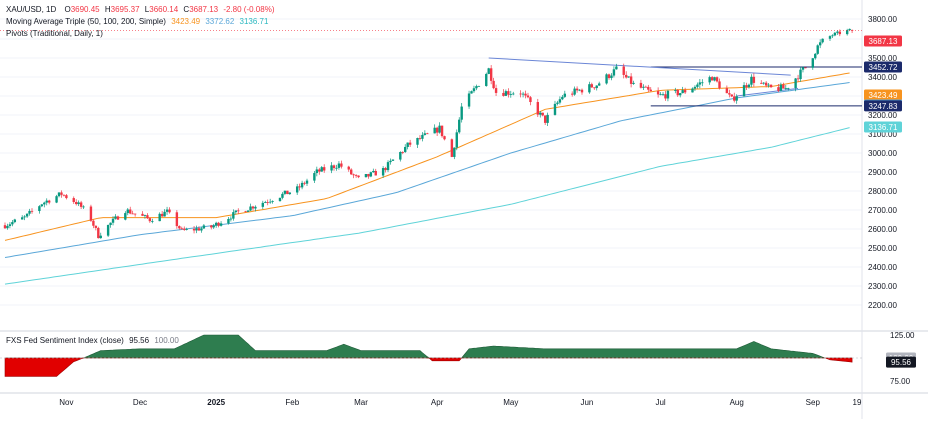 The height and width of the screenshot is (424, 928). I want to click on sentiment-tag-bg, so click(901, 362).